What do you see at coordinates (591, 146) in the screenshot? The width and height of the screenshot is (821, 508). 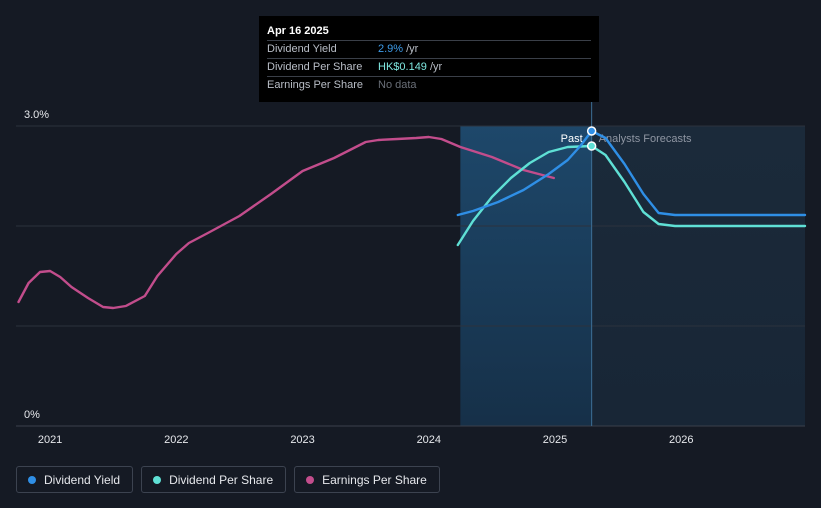 I see `dividend-per-share-point` at bounding box center [591, 146].